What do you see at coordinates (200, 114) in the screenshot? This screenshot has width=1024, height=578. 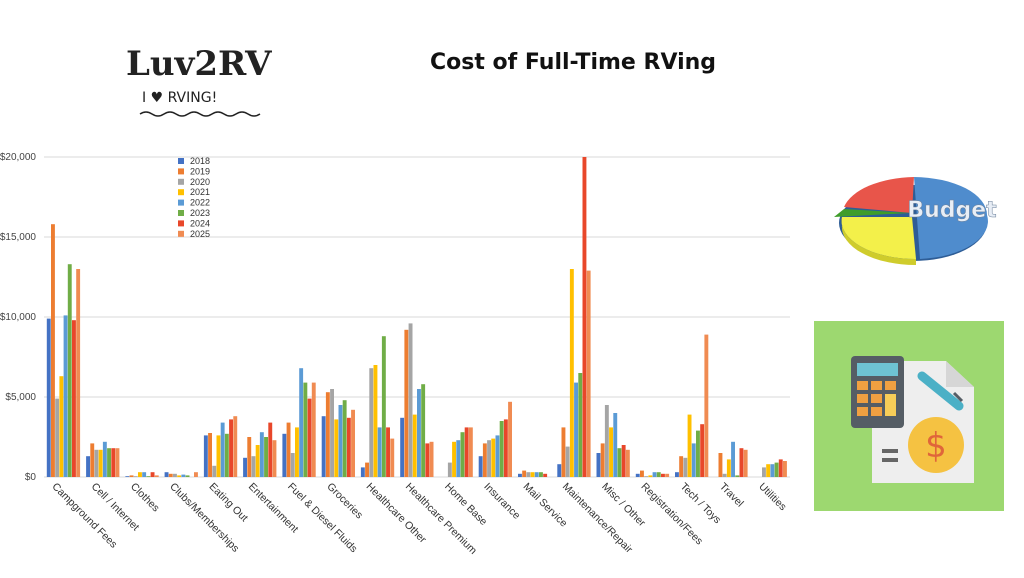 I see `rv-trailer-icon` at bounding box center [200, 114].